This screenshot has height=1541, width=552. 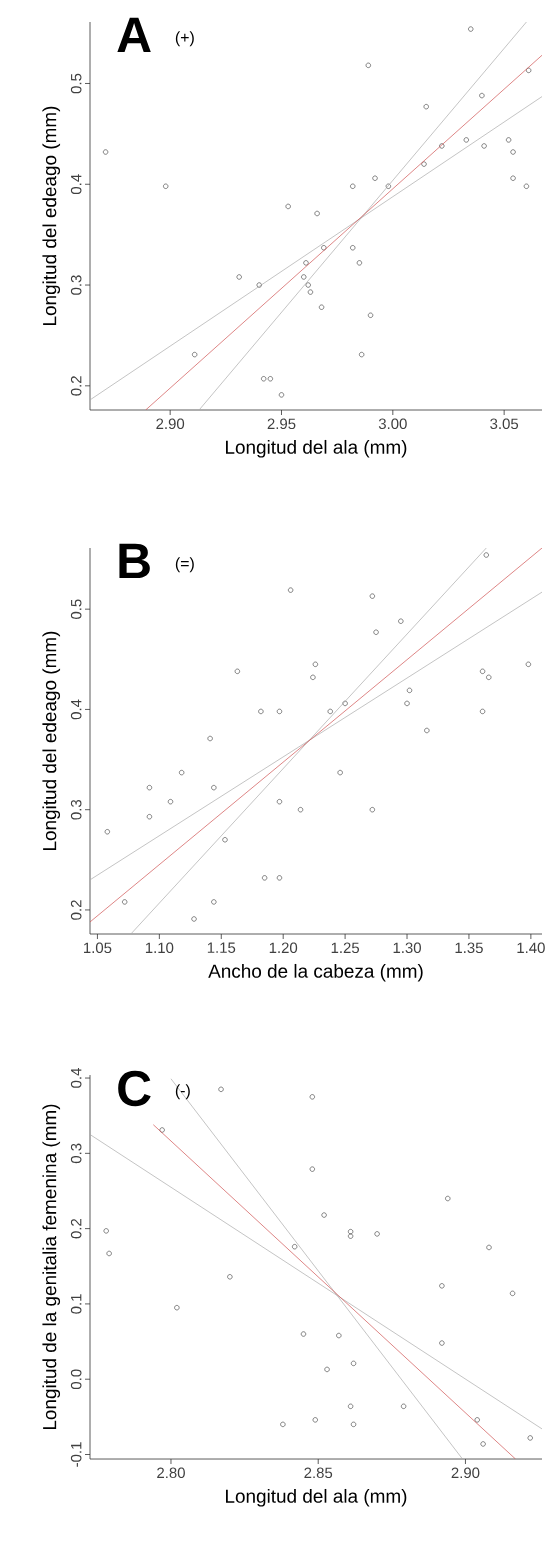 What do you see at coordinates (98, 948) in the screenshot?
I see `x-tick-label: 1.05` at bounding box center [98, 948].